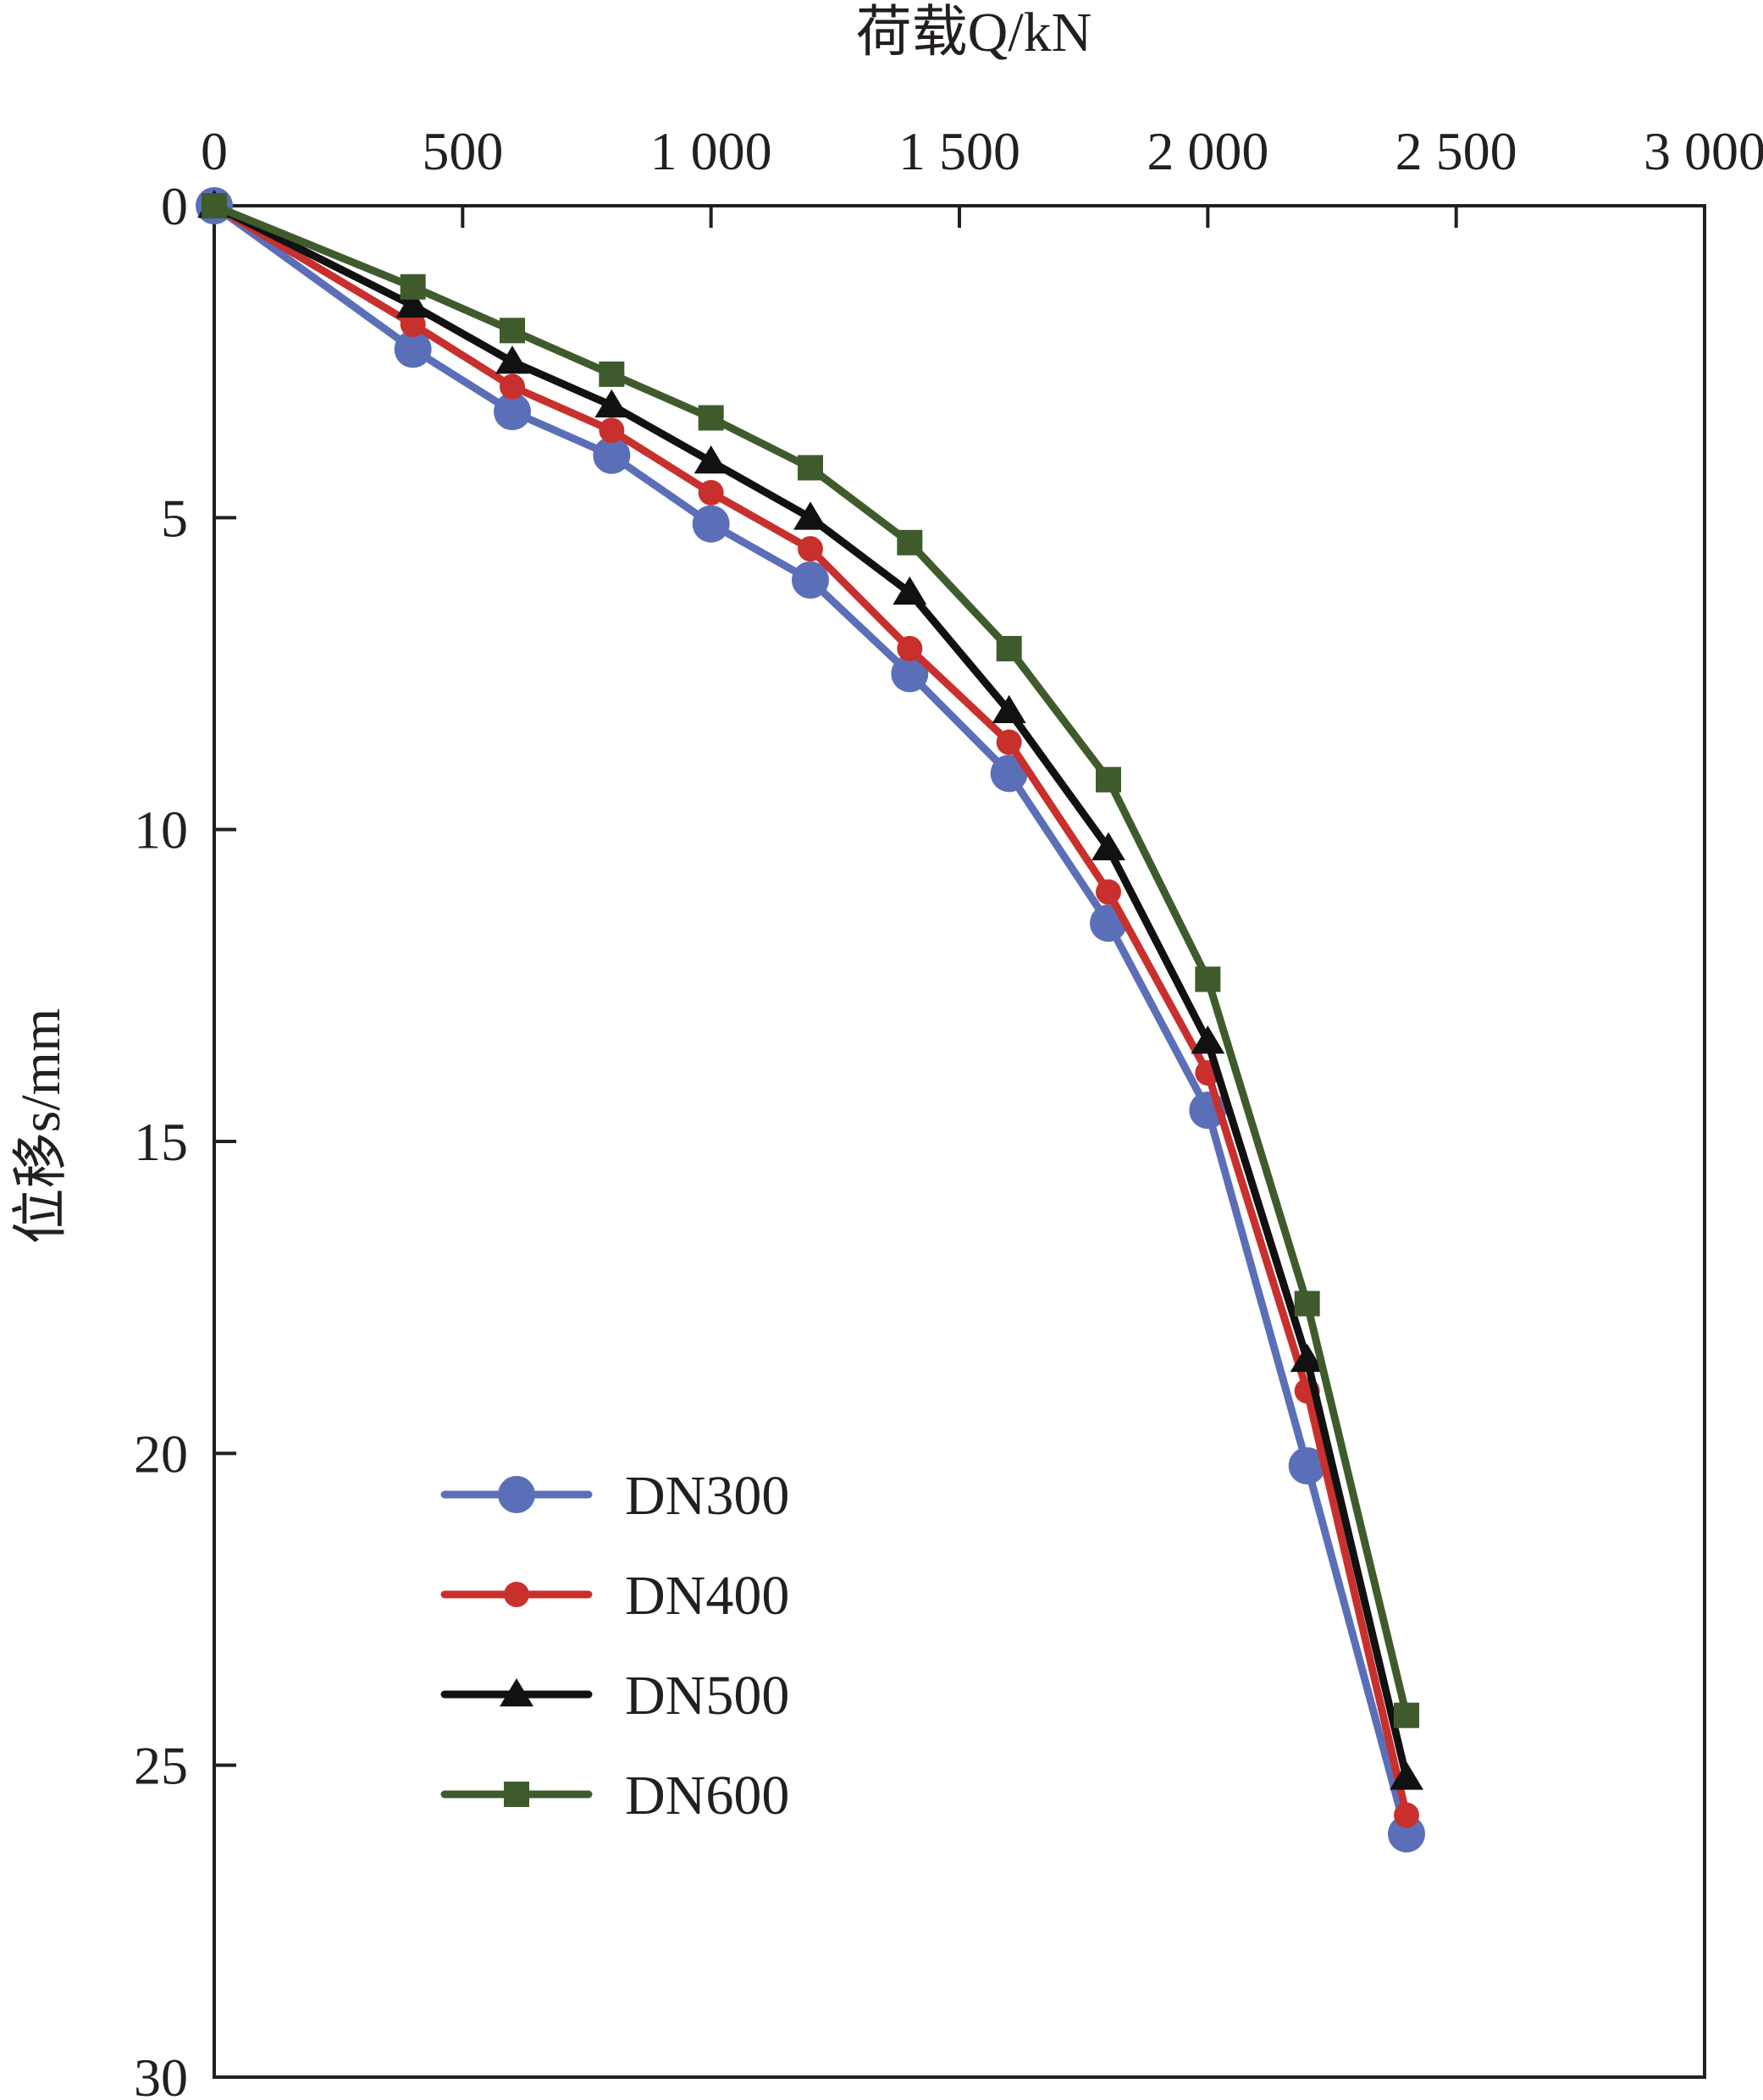  I want to click on x-tick-label: 2 000, so click(1207, 151).